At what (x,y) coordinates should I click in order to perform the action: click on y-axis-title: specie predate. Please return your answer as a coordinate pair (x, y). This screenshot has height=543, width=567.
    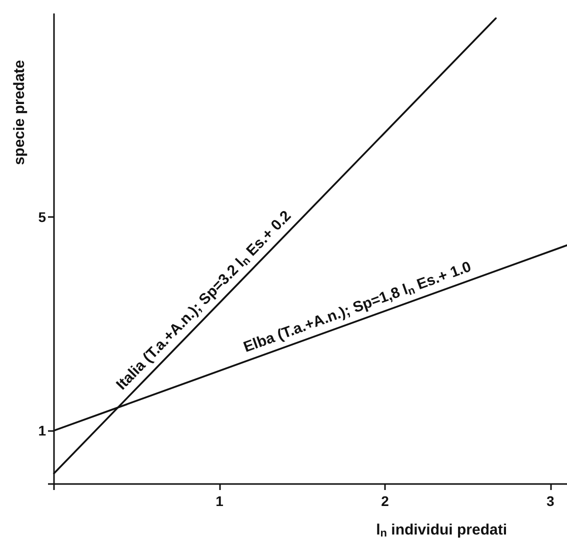
    Looking at the image, I should click on (19, 113).